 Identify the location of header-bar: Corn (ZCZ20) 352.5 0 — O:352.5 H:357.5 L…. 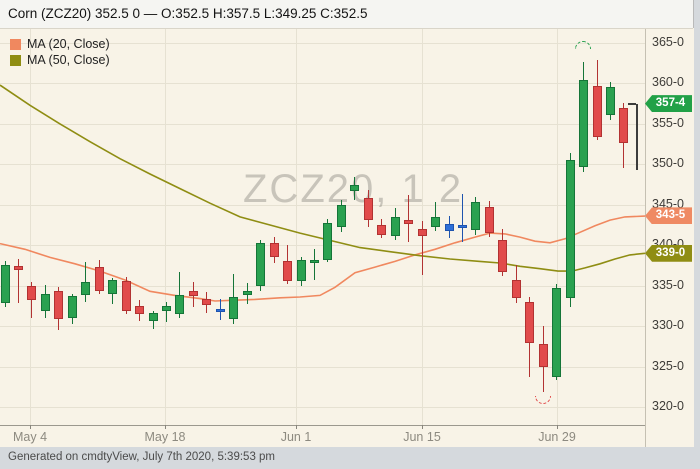
(346, 14).